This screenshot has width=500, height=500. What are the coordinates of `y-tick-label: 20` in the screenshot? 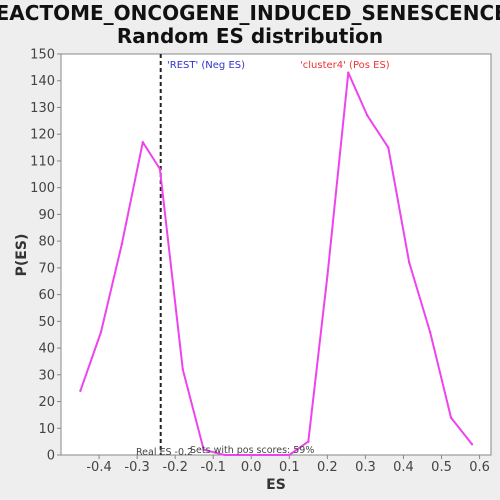 It's located at (46, 402).